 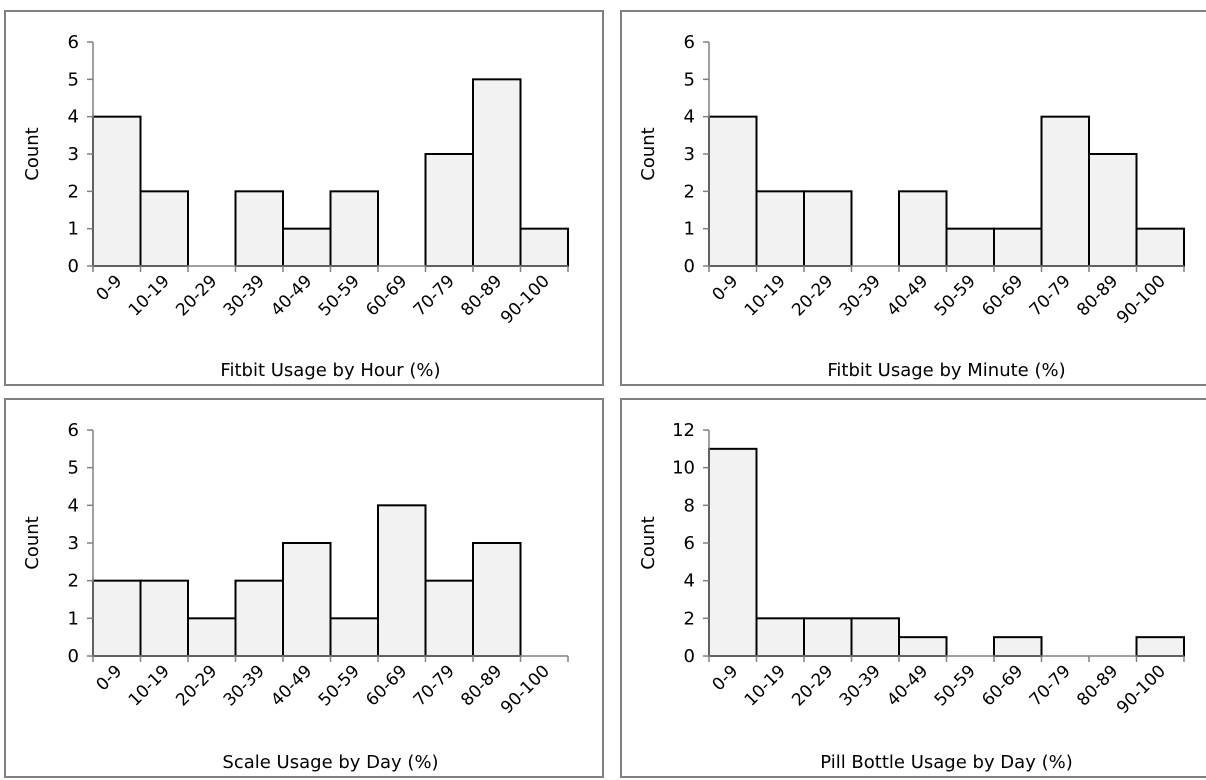 What do you see at coordinates (946, 370) in the screenshot?
I see `x-axis-title: Fitbit Usage by Minute (%)` at bounding box center [946, 370].